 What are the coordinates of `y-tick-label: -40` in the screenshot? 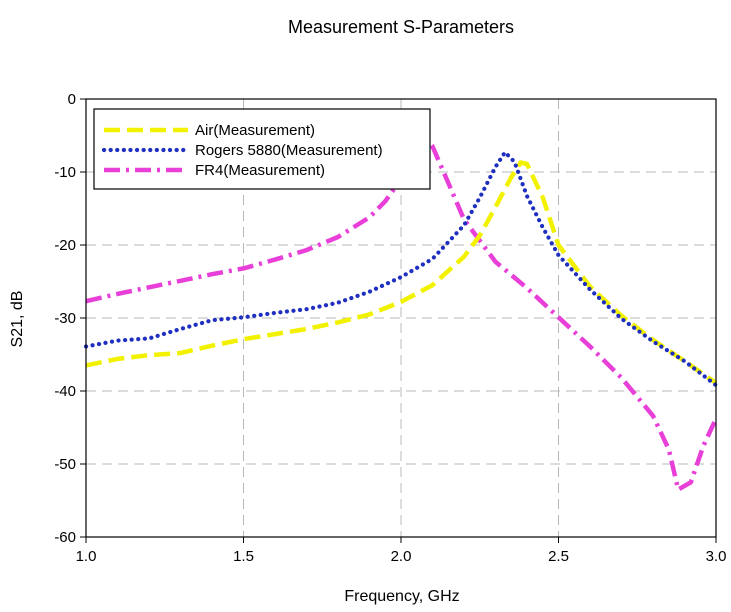 It's located at (65, 391).